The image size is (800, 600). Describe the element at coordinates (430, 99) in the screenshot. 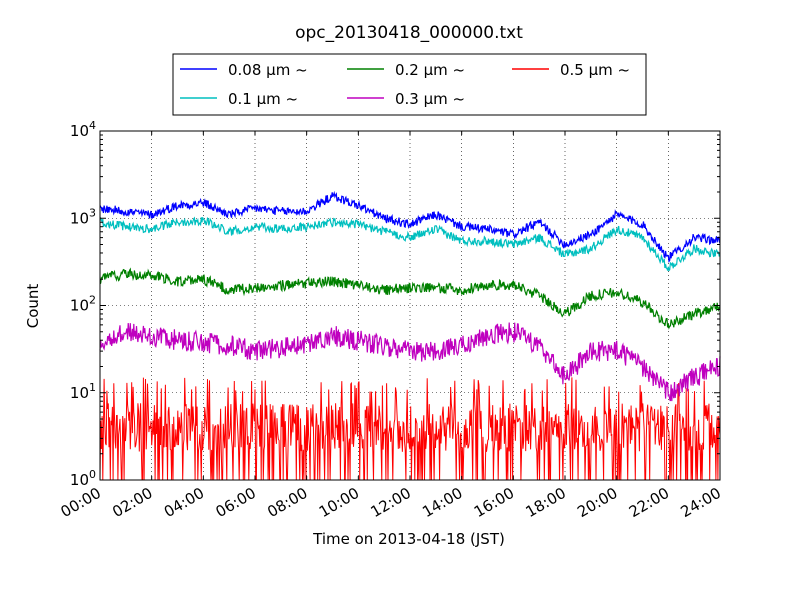

I see `legend-label: 0.3 μm ~` at that location.